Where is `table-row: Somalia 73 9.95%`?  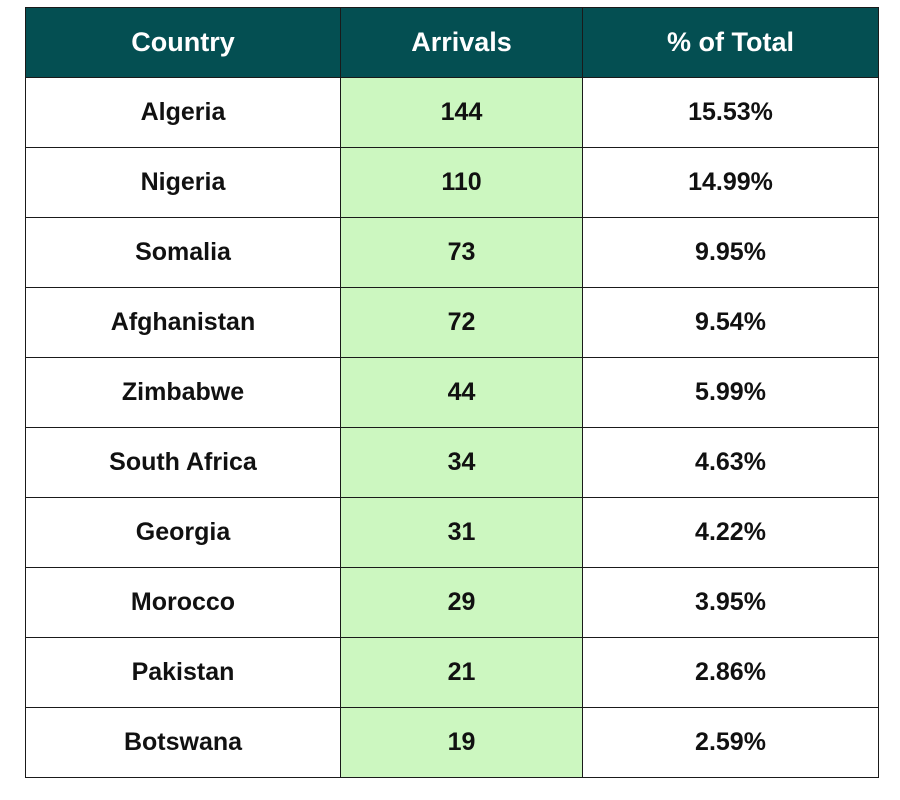 table-row: Somalia 73 9.95% is located at coordinates (452, 252).